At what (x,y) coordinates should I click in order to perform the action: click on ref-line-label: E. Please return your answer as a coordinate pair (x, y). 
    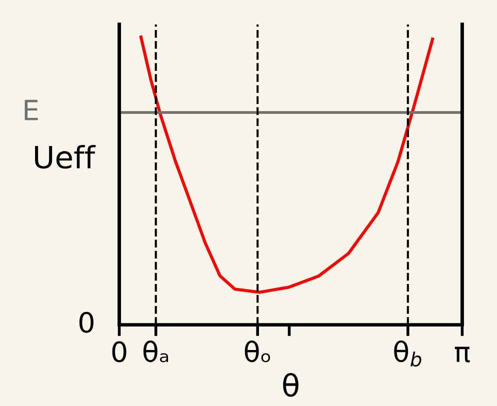
    Looking at the image, I should click on (31, 110).